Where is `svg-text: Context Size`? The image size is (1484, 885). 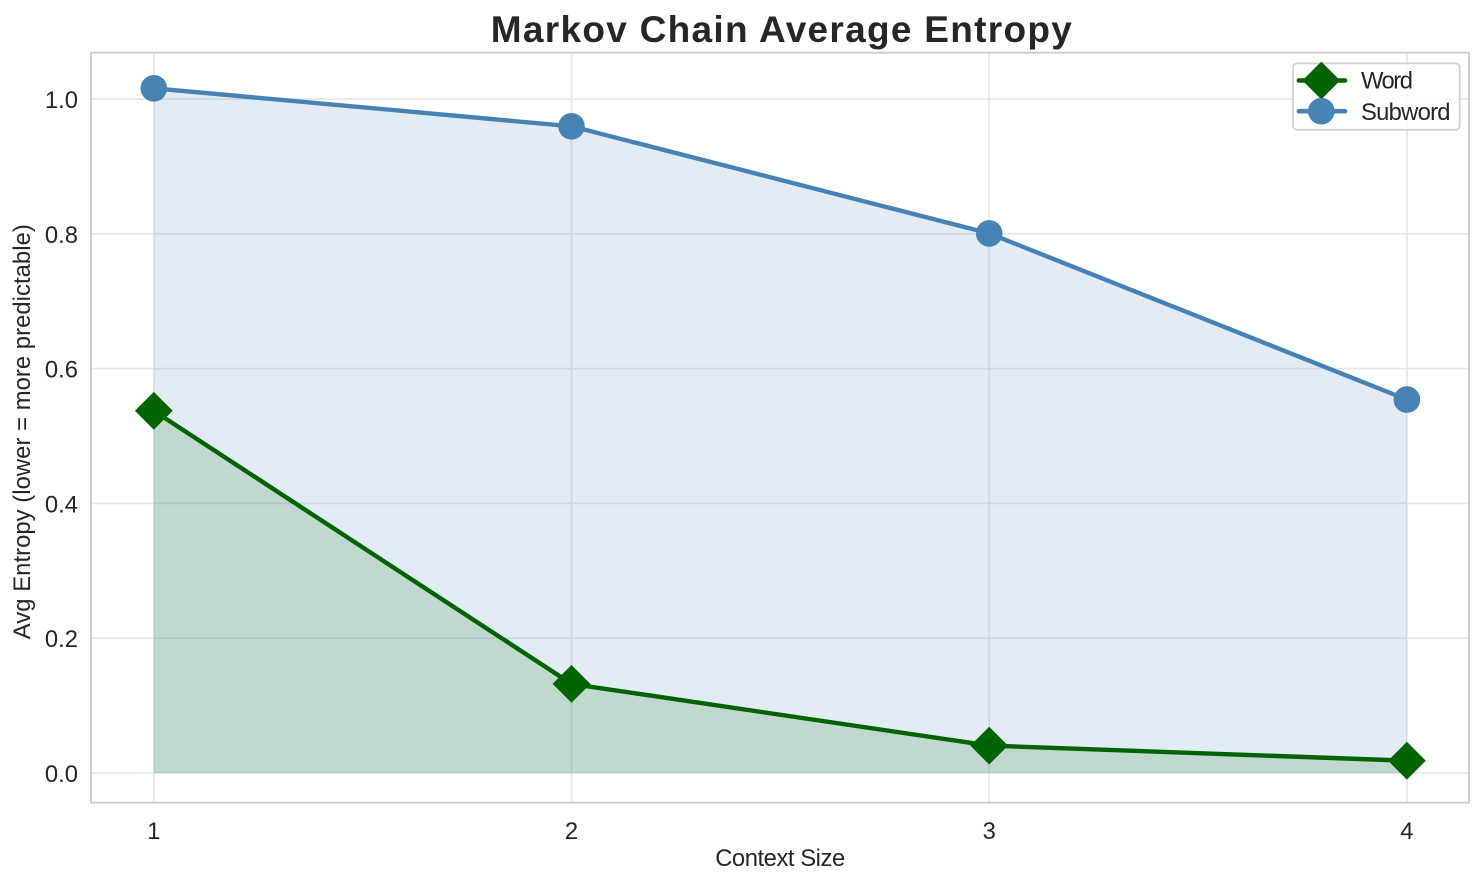
svg-text: Context Size is located at coordinates (780, 858).